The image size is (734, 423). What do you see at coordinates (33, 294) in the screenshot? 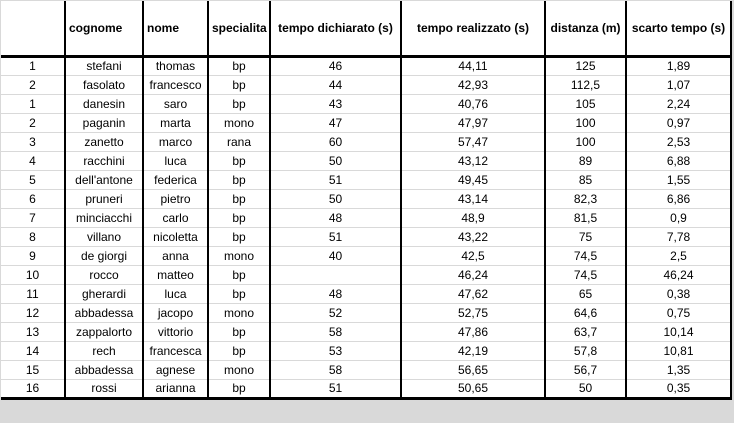
I see `cell-rank: 11` at bounding box center [33, 294].